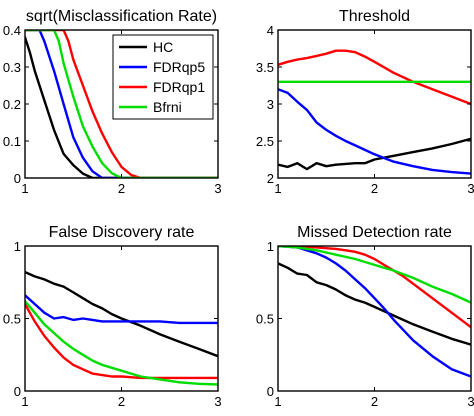 Image resolution: width=474 pixels, height=416 pixels. Describe the element at coordinates (163, 77) in the screenshot. I see `legend-box` at that location.